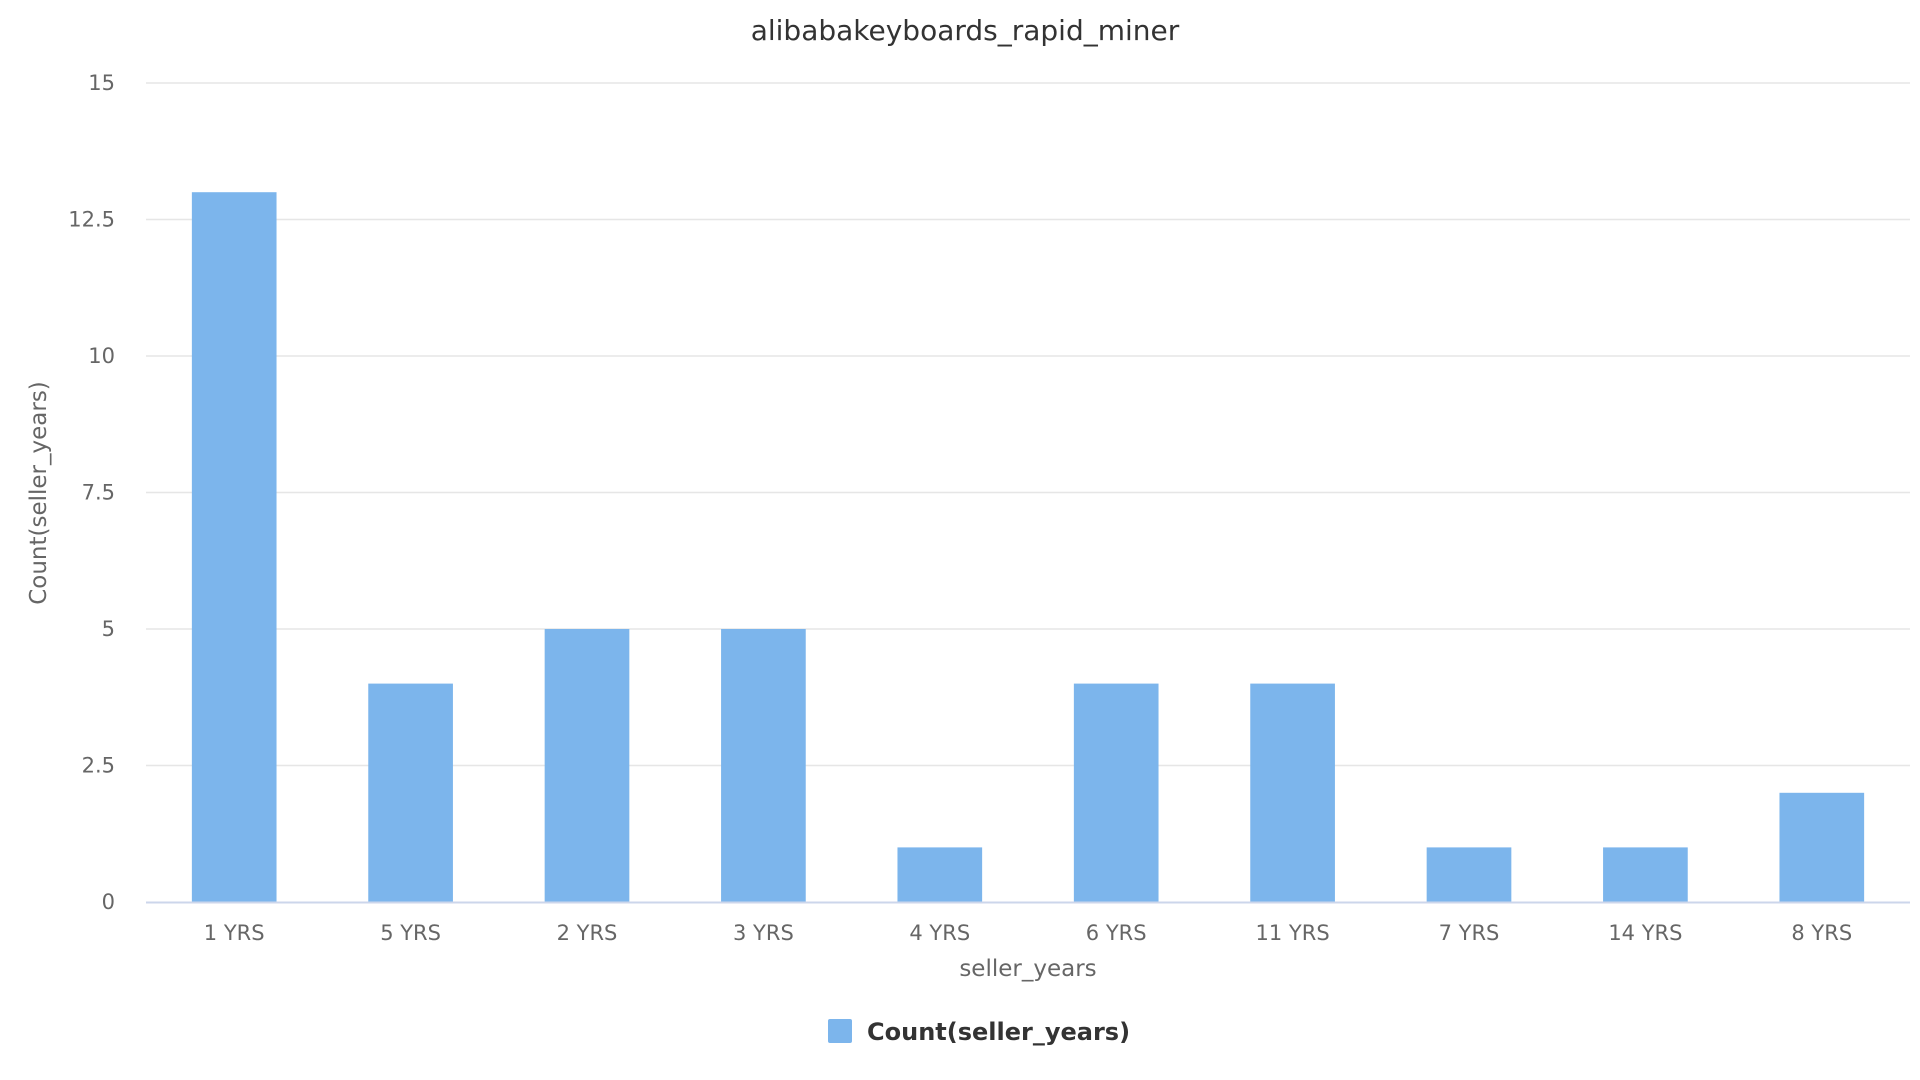  What do you see at coordinates (108, 629) in the screenshot?
I see `y-tick-label: 5` at bounding box center [108, 629].